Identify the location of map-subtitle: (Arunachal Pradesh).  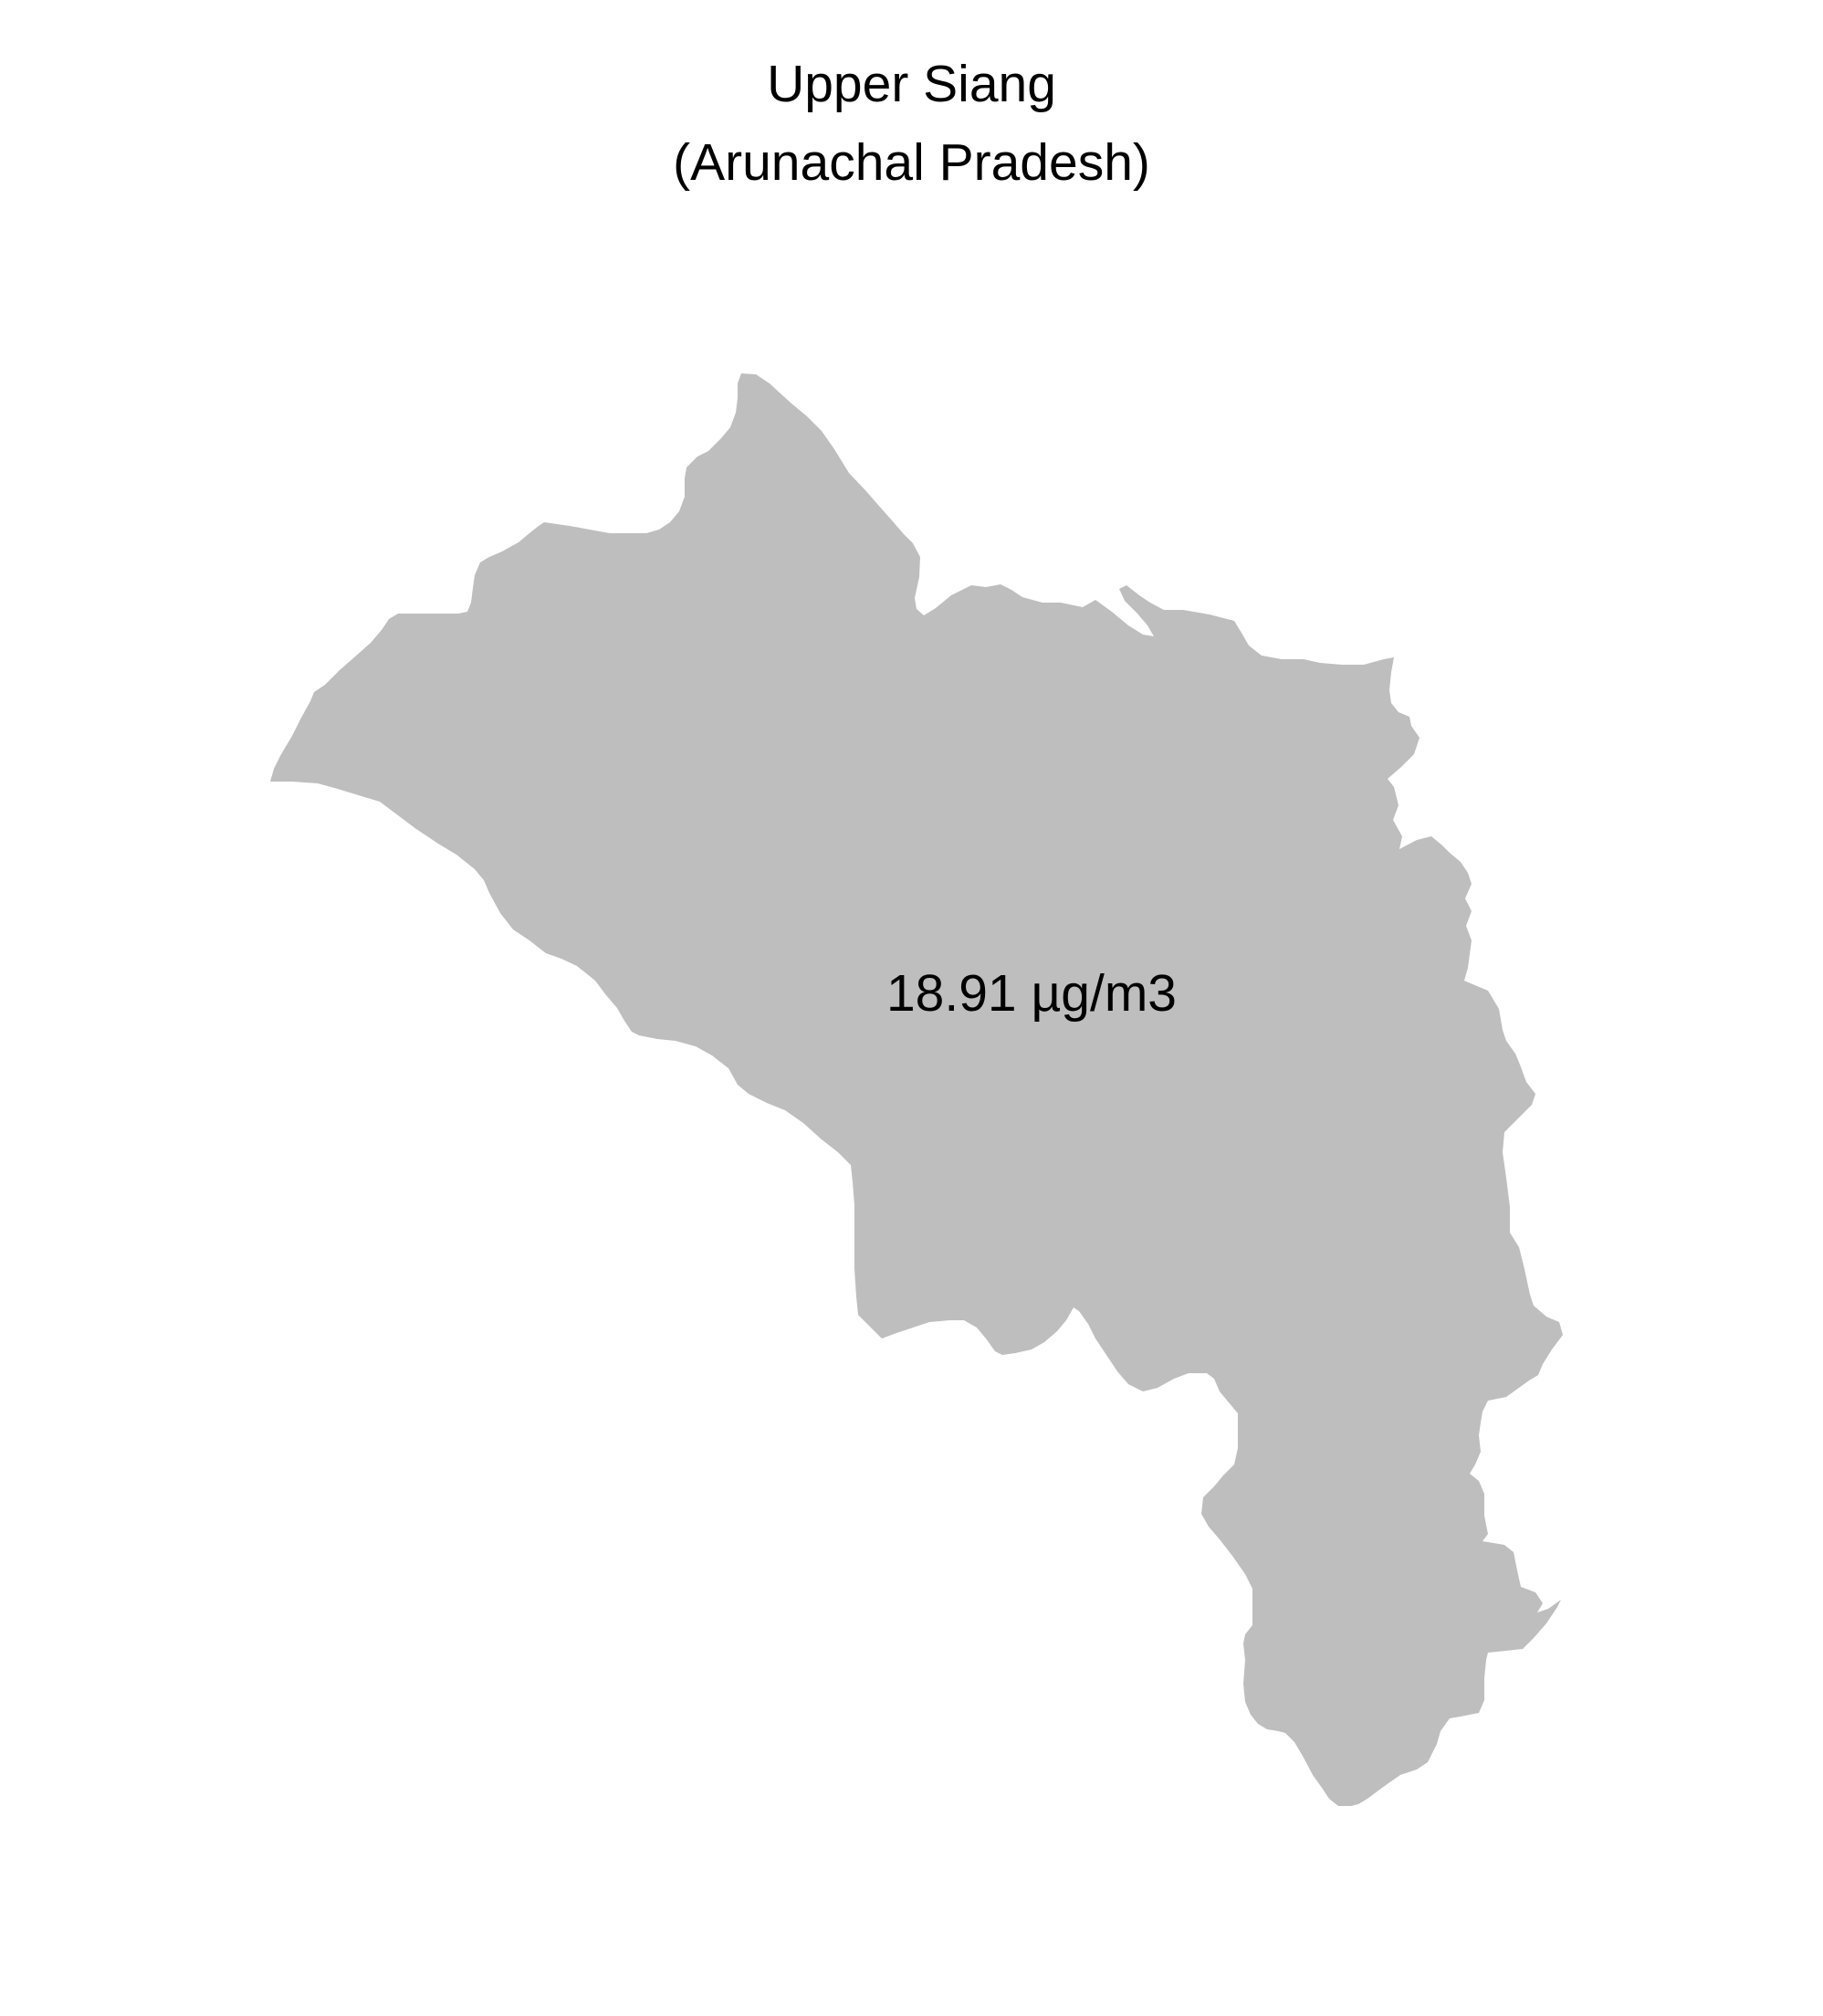
(911, 162).